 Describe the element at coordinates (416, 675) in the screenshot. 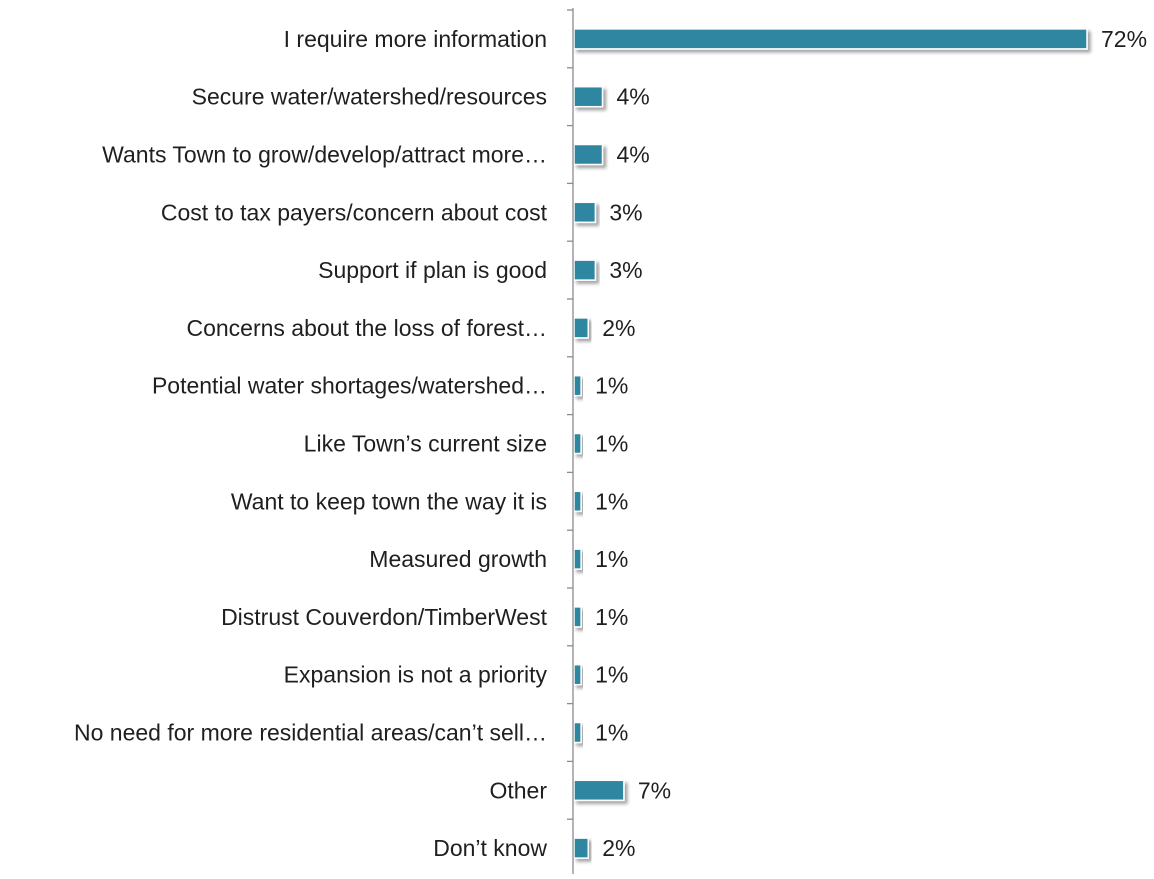

I see `category-label: Expansion is not a priority` at that location.